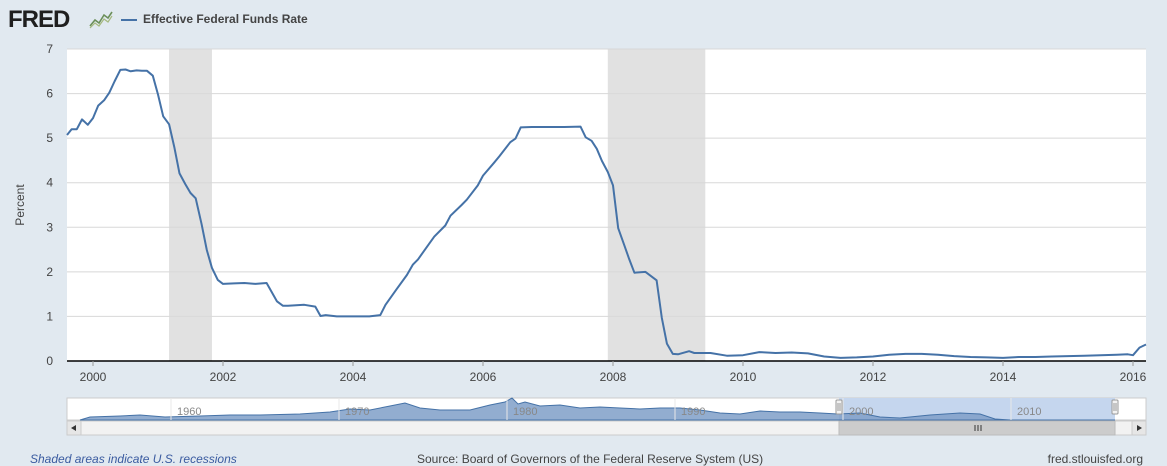 Image resolution: width=1167 pixels, height=466 pixels. I want to click on x-tick-label: 2008, so click(613, 377).